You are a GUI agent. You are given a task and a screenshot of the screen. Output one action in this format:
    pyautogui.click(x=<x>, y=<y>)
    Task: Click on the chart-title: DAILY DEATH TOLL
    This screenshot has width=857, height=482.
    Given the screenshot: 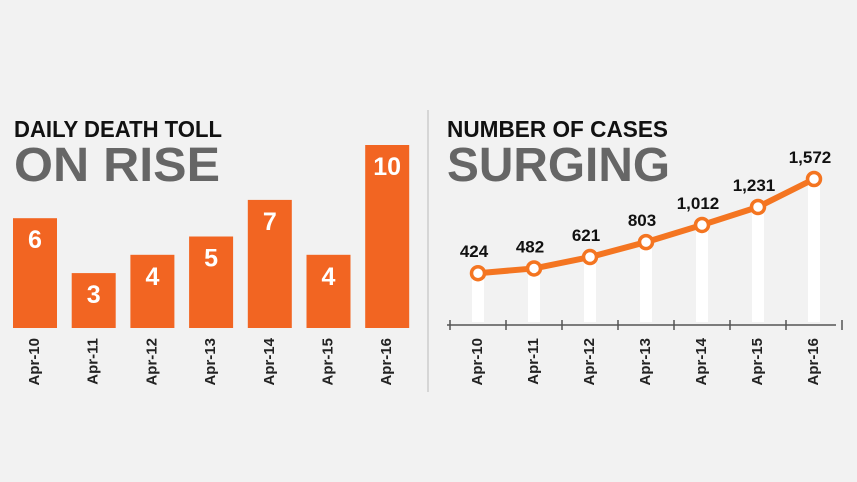 What is the action you would take?
    pyautogui.click(x=118, y=129)
    